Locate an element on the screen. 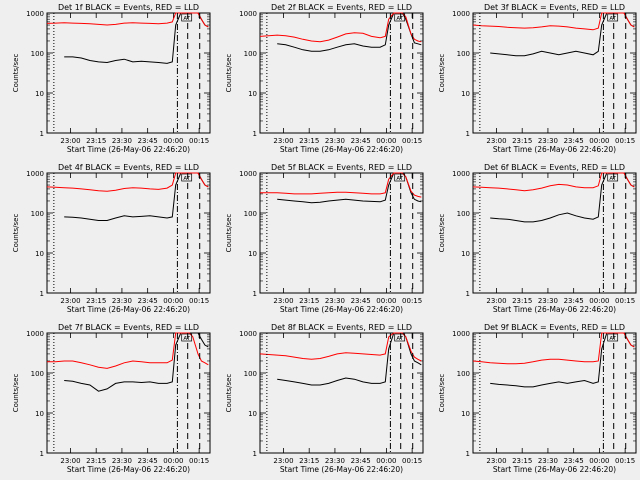 The width and height of the screenshot is (640, 480). chart-title: Det 3f BLACK = Events, RED = LLD is located at coordinates (554, 7).